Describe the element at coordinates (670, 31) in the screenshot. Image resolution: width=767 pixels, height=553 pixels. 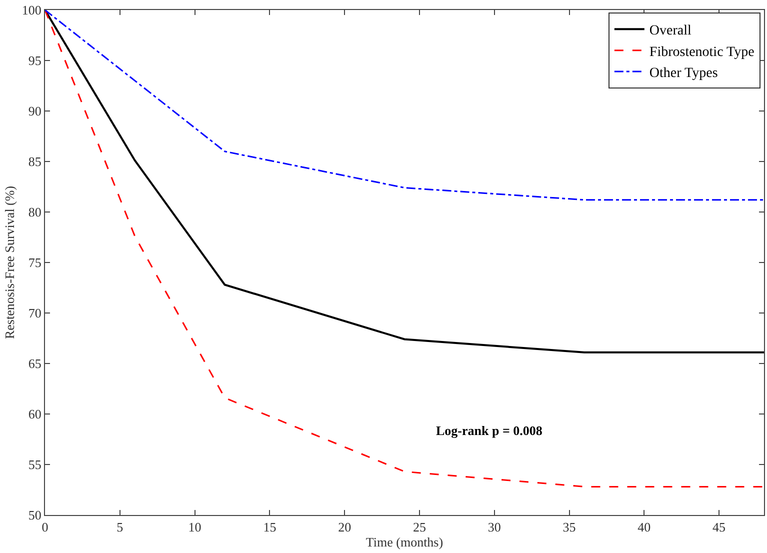
I see `legend-label: Overall` at that location.